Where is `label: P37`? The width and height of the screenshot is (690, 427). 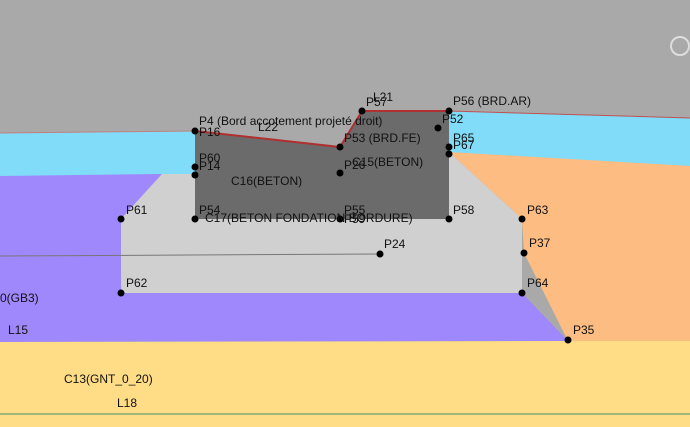 label: P37 is located at coordinates (540, 243).